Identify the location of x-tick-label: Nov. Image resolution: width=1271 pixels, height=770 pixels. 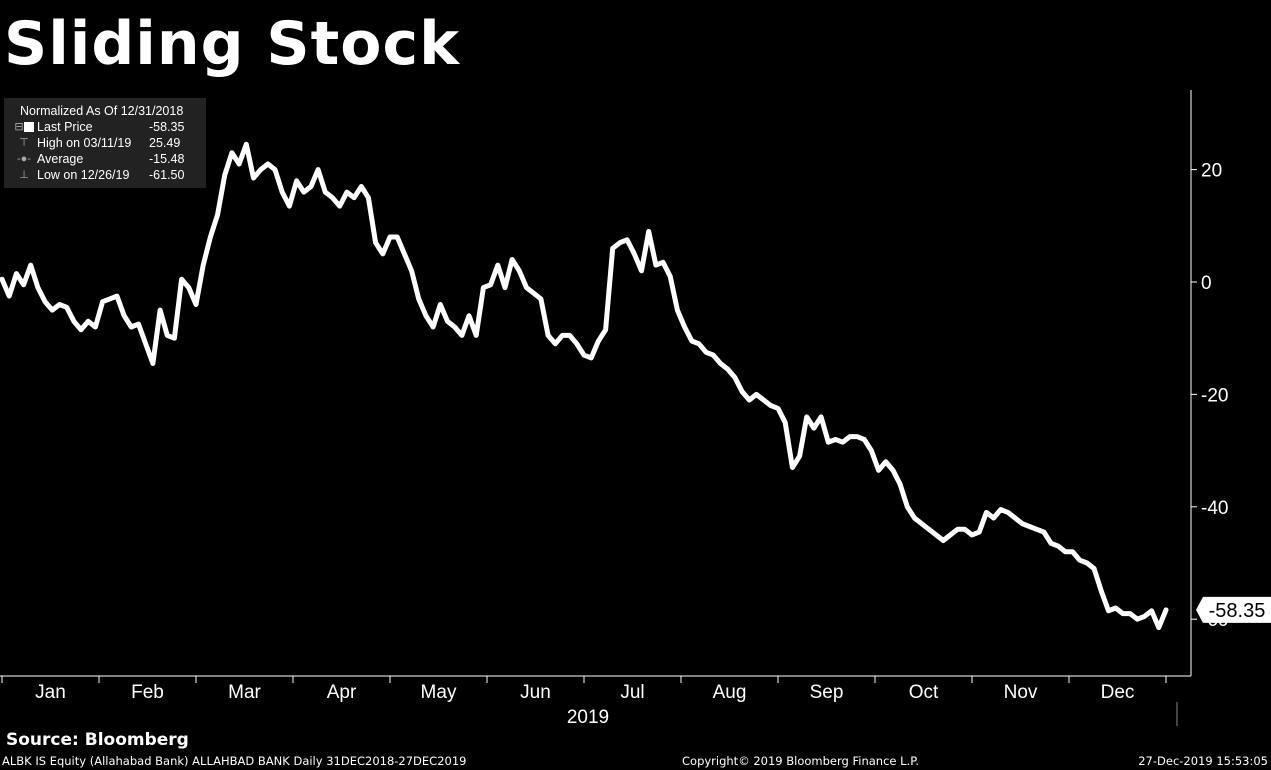
(1021, 692).